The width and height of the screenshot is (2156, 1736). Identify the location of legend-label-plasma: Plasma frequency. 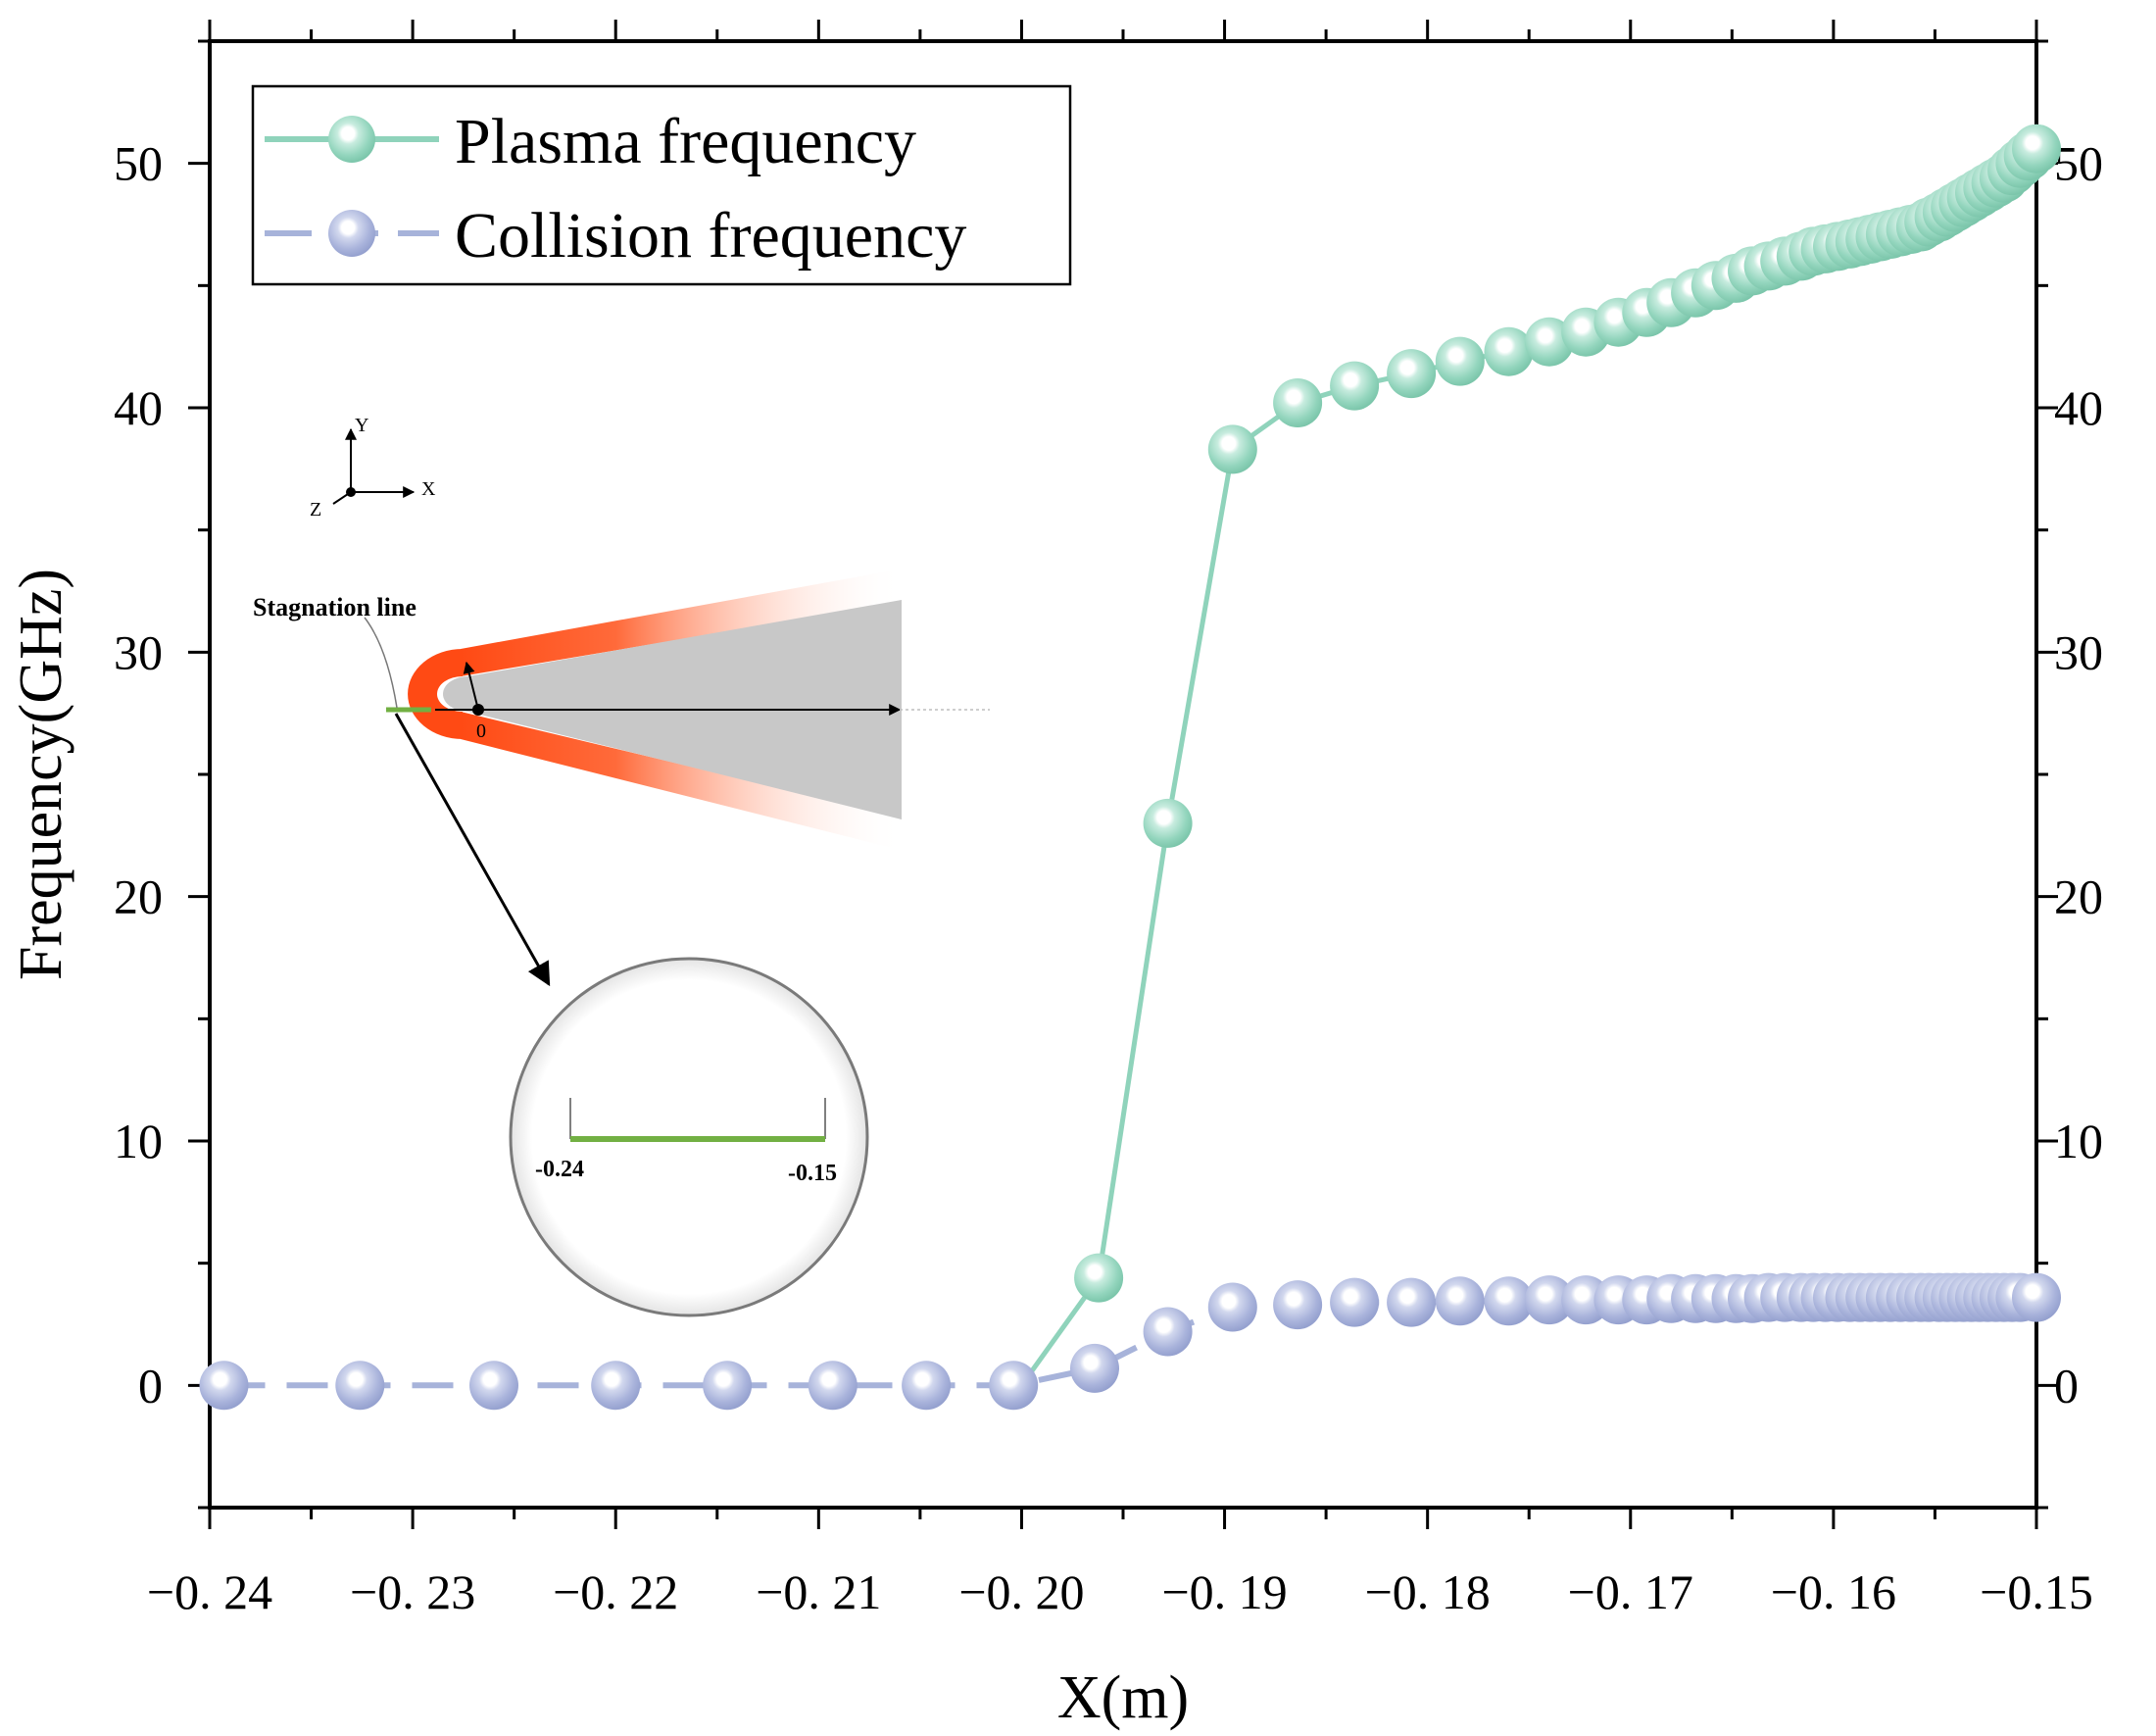
(685, 142).